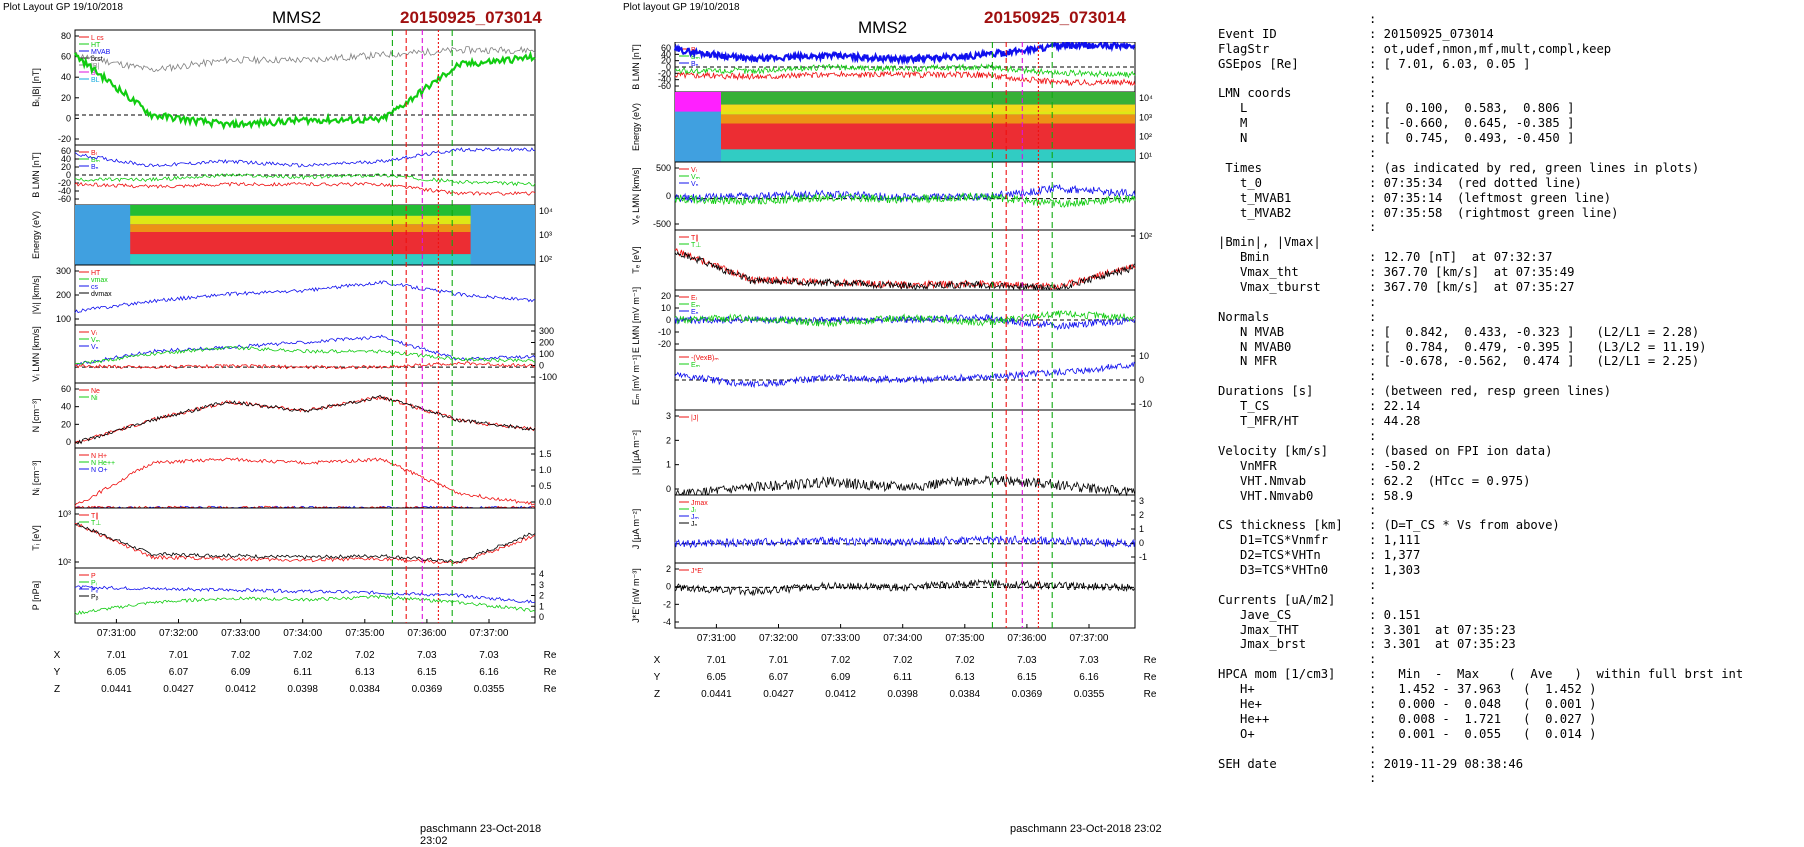  I want to click on info-row: Currents [uA/m2]:, so click(1480, 600).